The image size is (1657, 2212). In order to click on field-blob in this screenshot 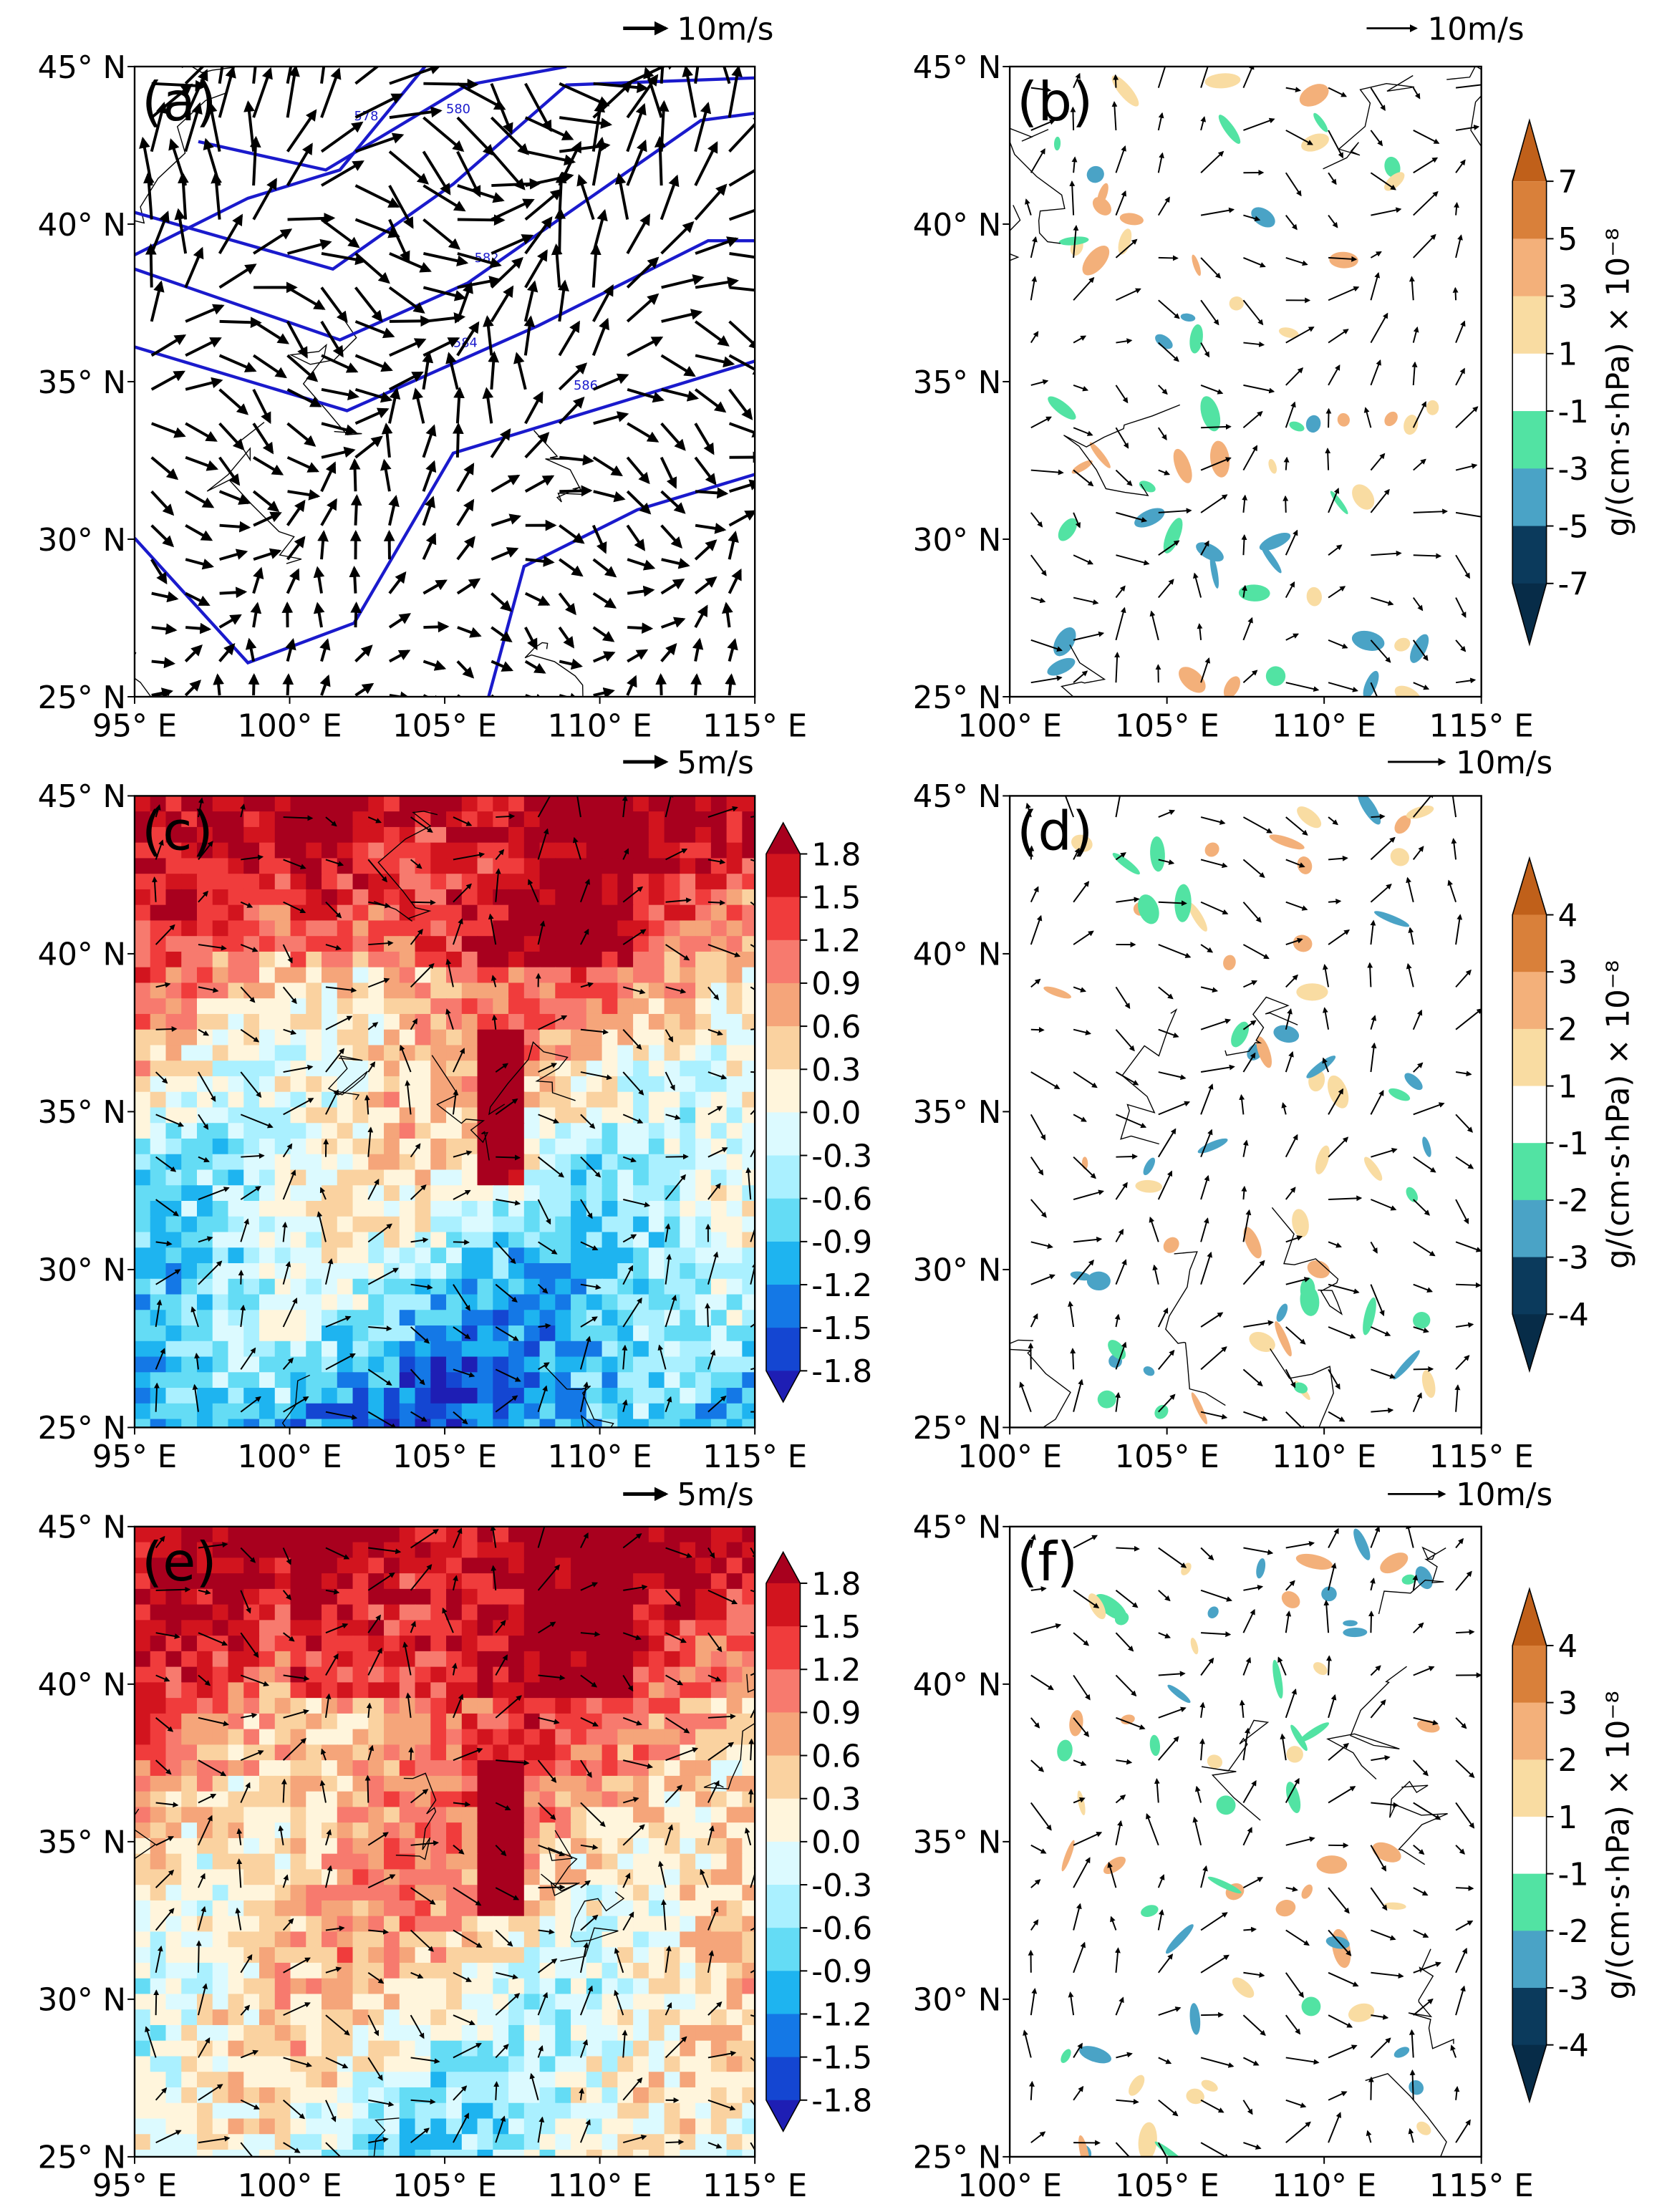, I will do `click(1210, 414)`.